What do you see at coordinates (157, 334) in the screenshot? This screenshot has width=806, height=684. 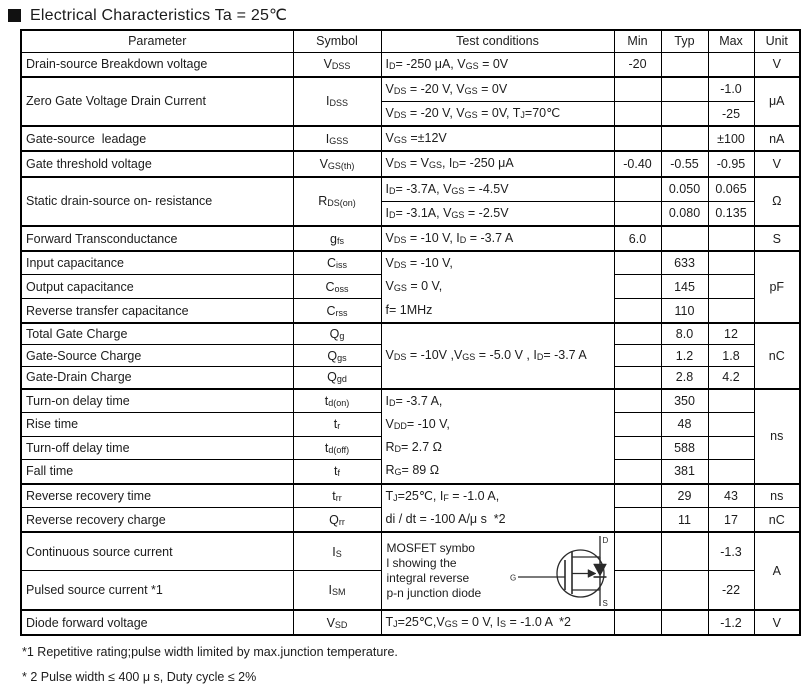 I see `param-cell: Total Gate Charge` at bounding box center [157, 334].